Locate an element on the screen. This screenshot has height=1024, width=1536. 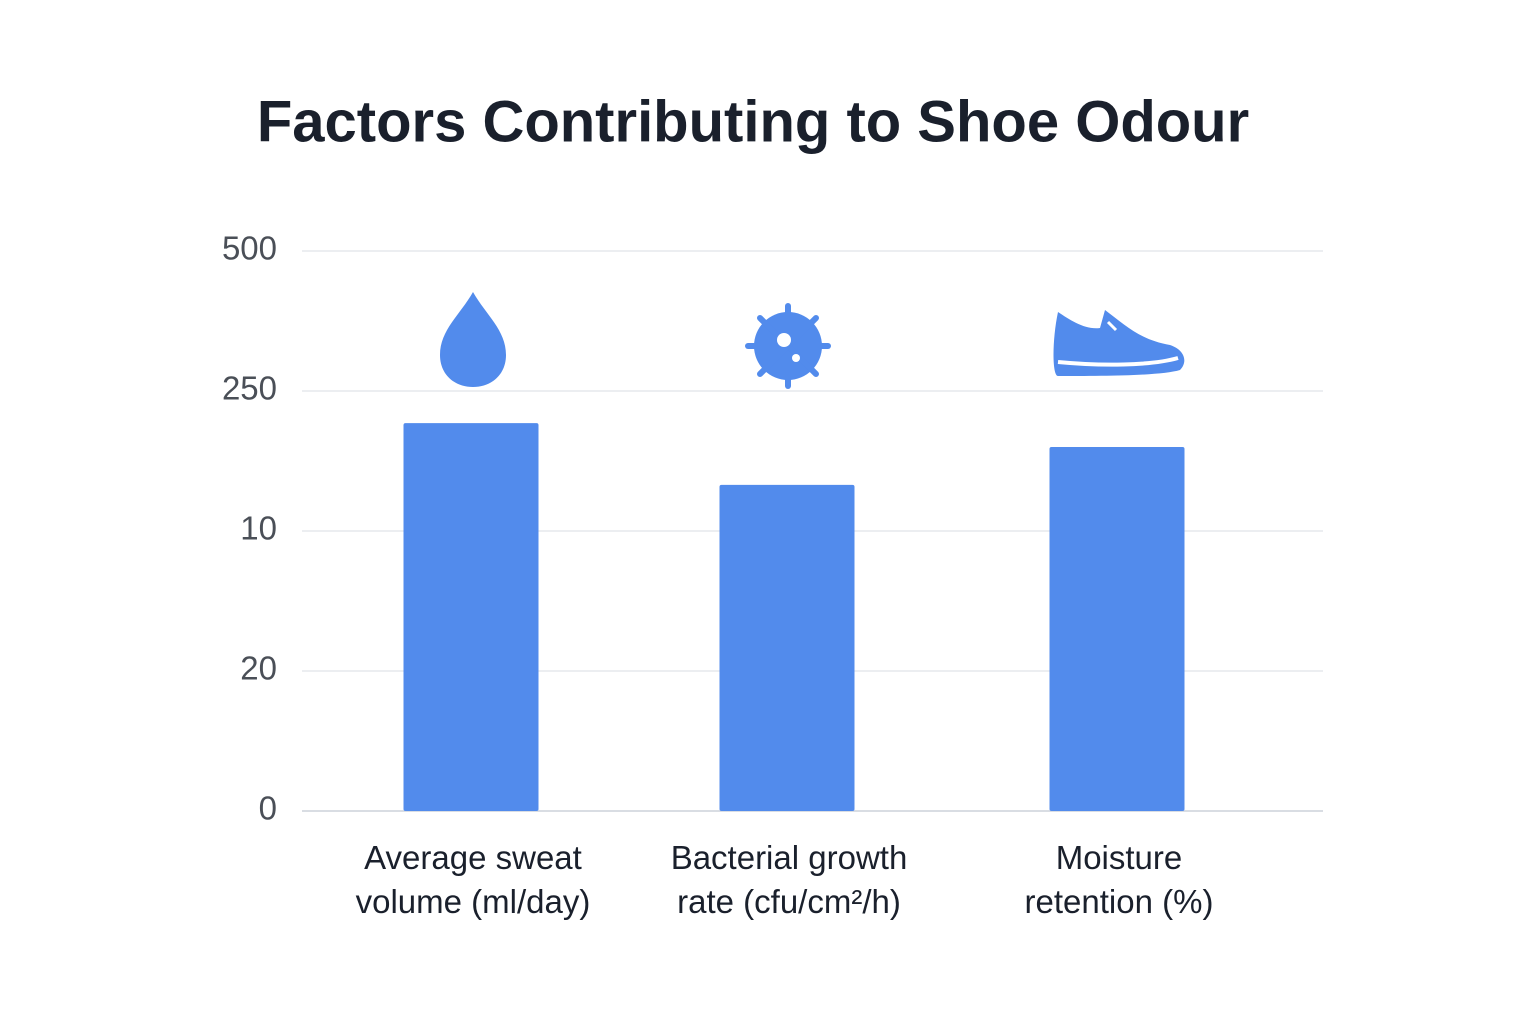
x-tick-label: Average sweat volume (ml/day) is located at coordinates (473, 879).